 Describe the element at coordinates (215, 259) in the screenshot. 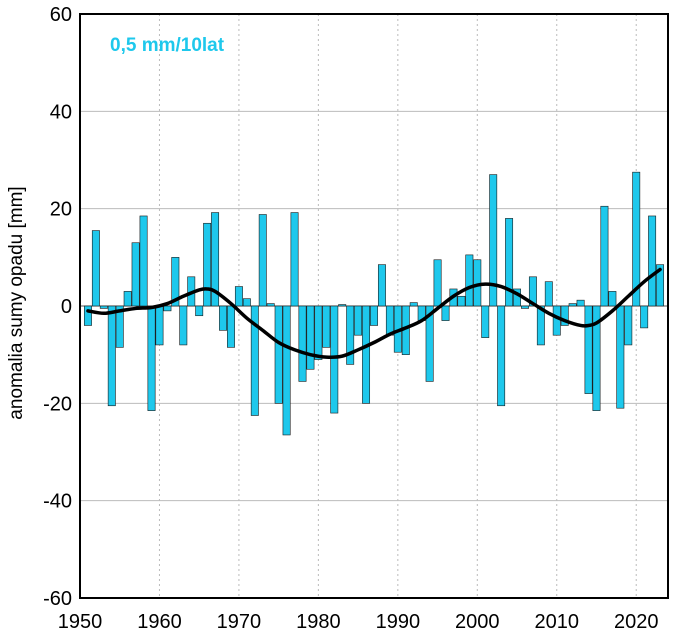

I see `bar-1967` at that location.